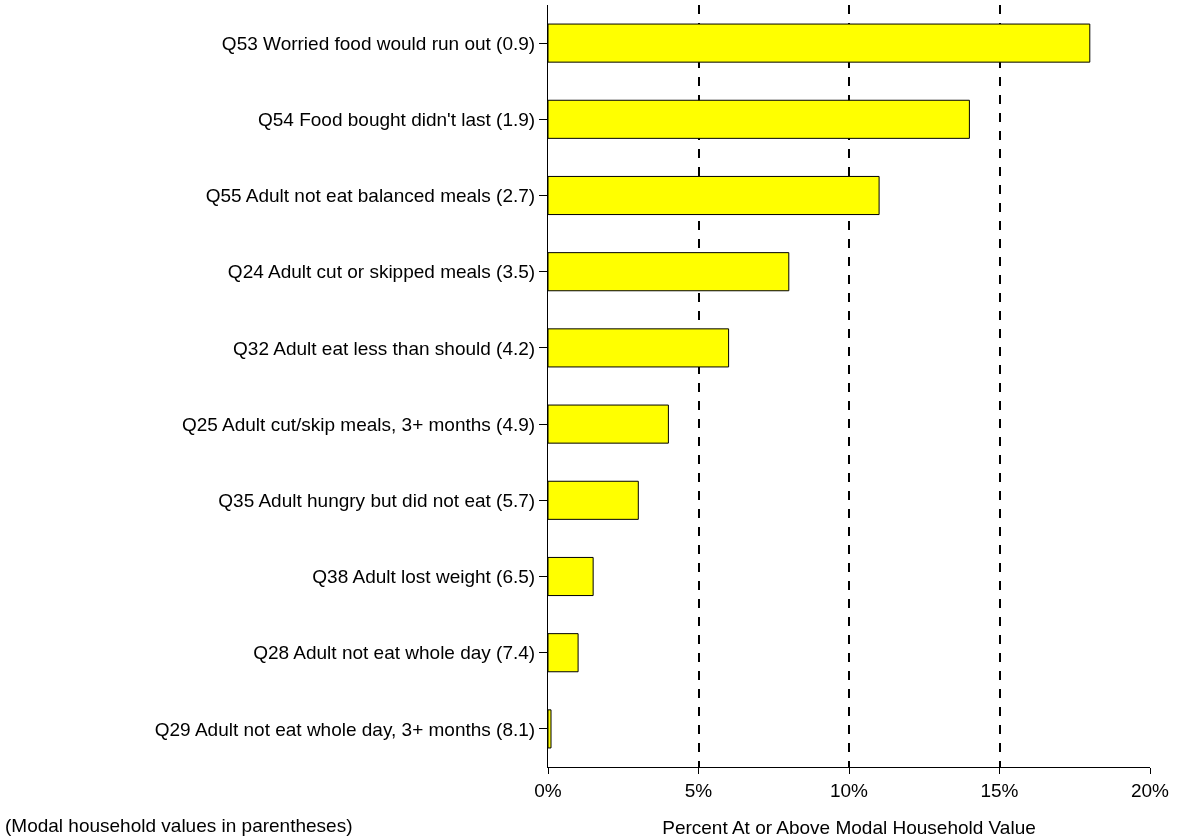 The height and width of the screenshot is (839, 1191). Describe the element at coordinates (345, 729) in the screenshot. I see `y-tick-label: Q29 Adult not eat whole day, 3+ months (8.1)` at that location.